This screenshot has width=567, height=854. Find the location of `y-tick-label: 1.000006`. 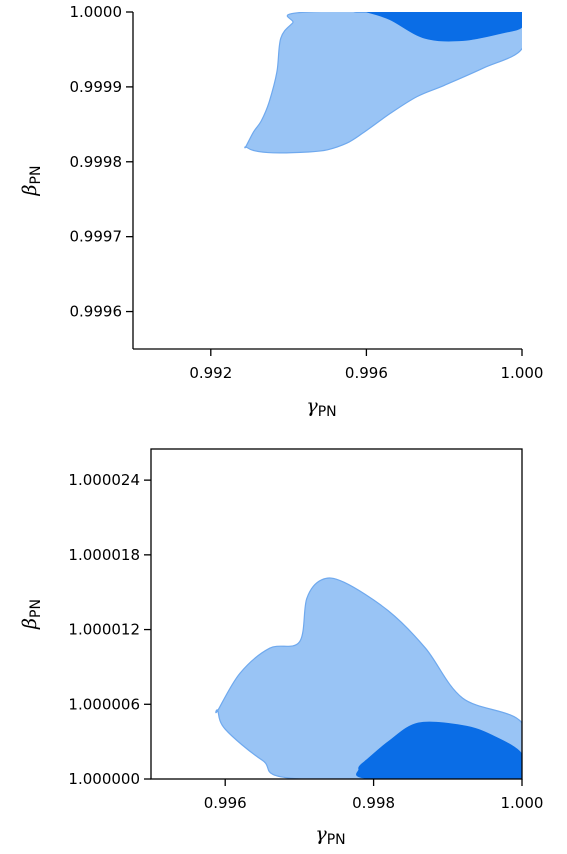

y-tick-label: 1.000006 is located at coordinates (104, 704).